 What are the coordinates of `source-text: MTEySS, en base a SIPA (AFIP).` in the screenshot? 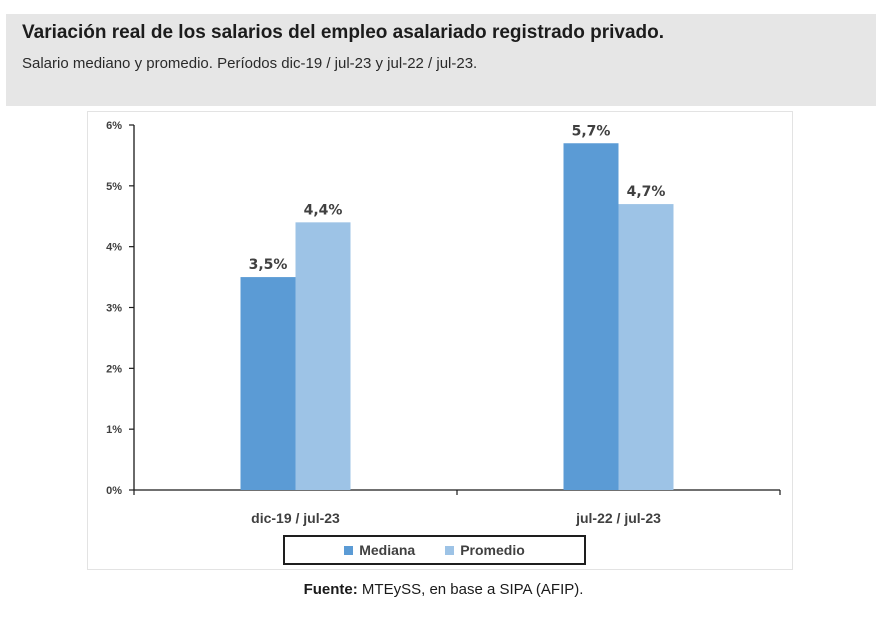 It's located at (470, 589).